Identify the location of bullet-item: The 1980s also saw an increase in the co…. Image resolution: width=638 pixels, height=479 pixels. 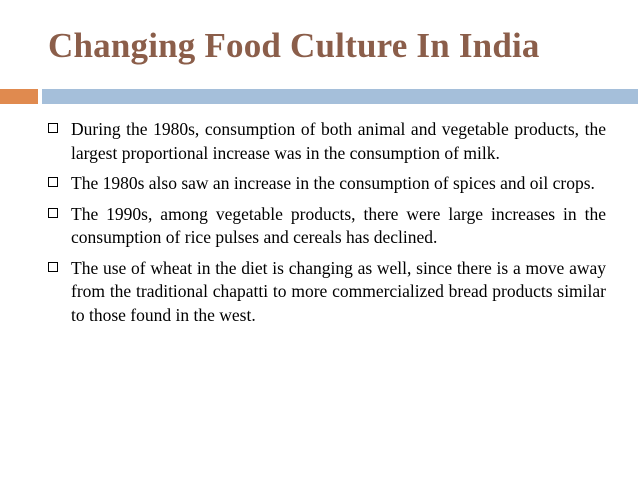
(327, 184).